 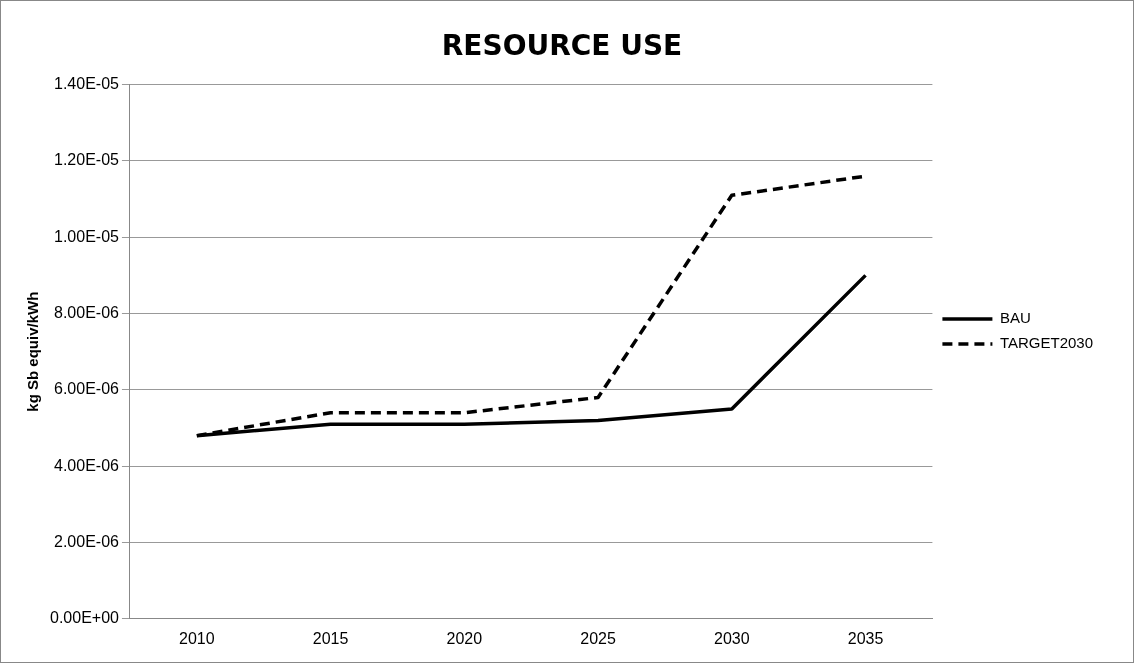 What do you see at coordinates (85, 618) in the screenshot?
I see `y-tick-label: 0.00E+00` at bounding box center [85, 618].